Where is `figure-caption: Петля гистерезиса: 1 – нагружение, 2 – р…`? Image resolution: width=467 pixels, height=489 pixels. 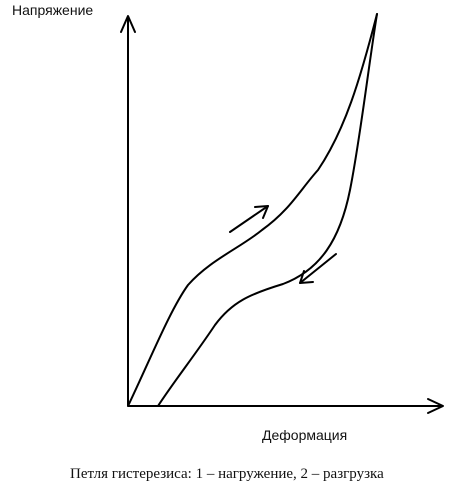 figure-caption: Петля гистерезиса: 1 – нагружение, 2 – р… is located at coordinates (227, 474).